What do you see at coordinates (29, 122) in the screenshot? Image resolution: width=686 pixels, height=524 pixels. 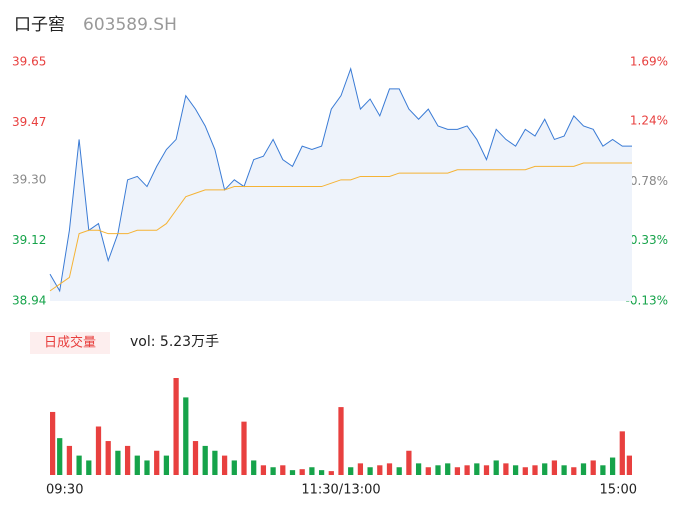 I see `y-tick-label: 39.47` at bounding box center [29, 122].